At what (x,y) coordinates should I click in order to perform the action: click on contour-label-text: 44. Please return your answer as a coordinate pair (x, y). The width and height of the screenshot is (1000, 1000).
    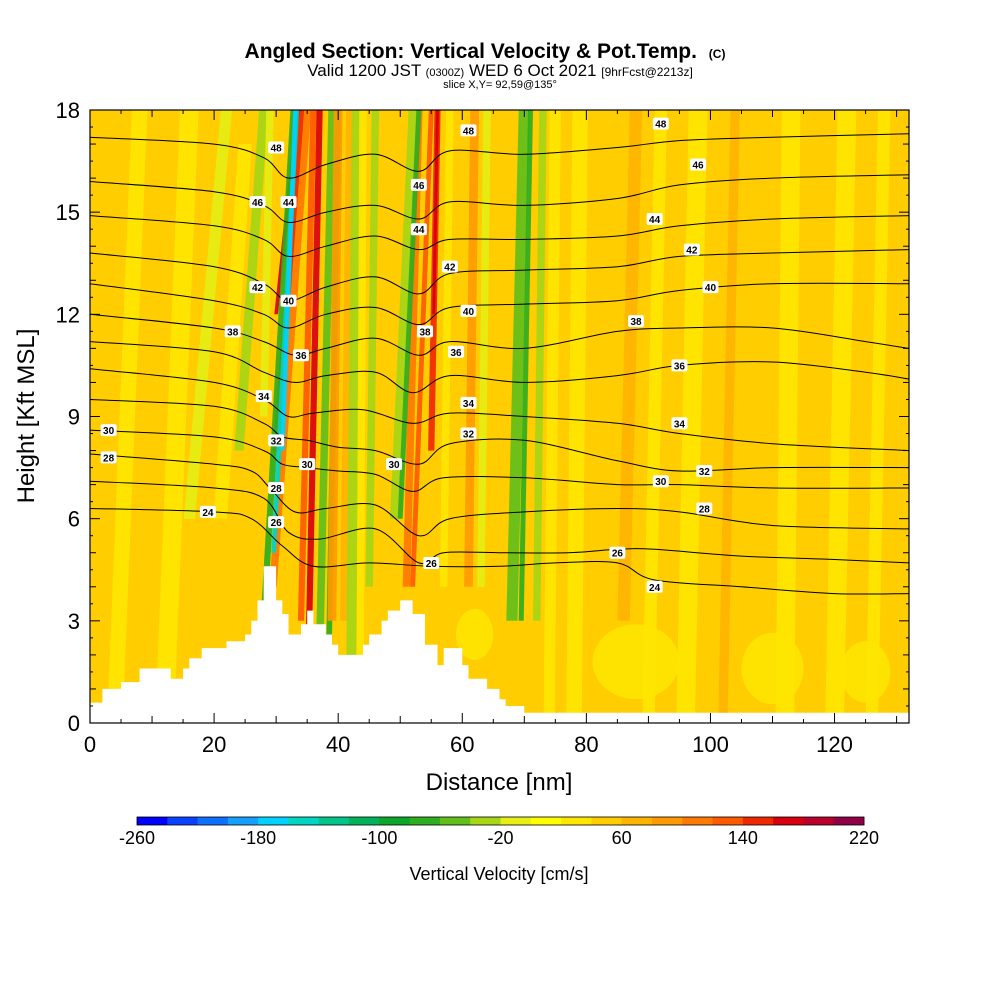
    Looking at the image, I should click on (289, 203).